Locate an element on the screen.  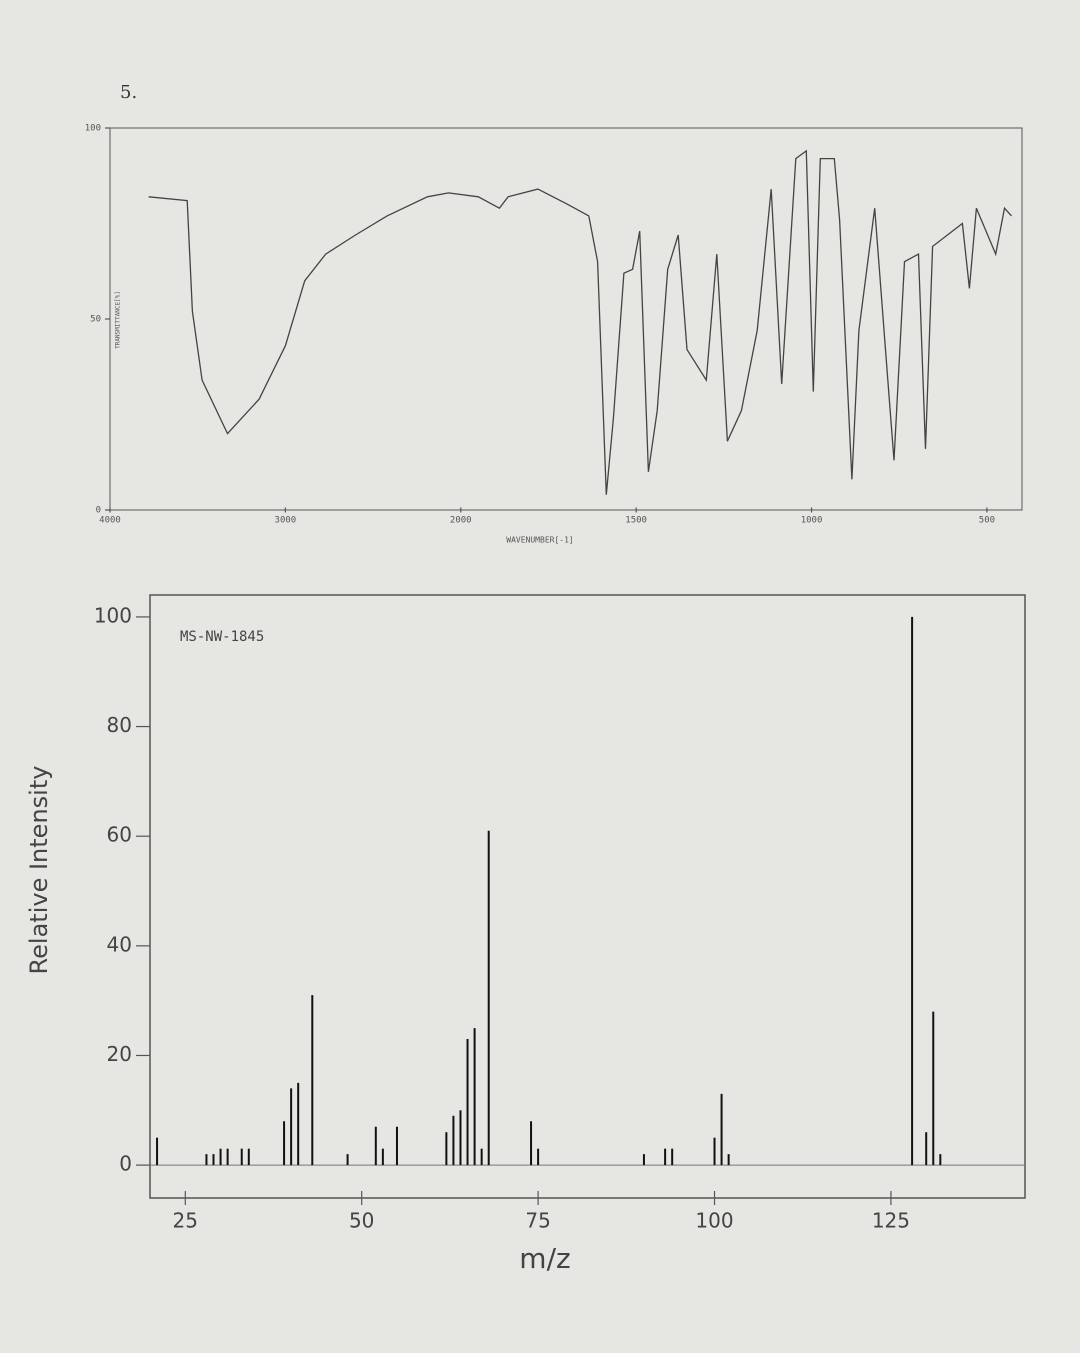
y-tick-label: 80 is located at coordinates (119, 725).